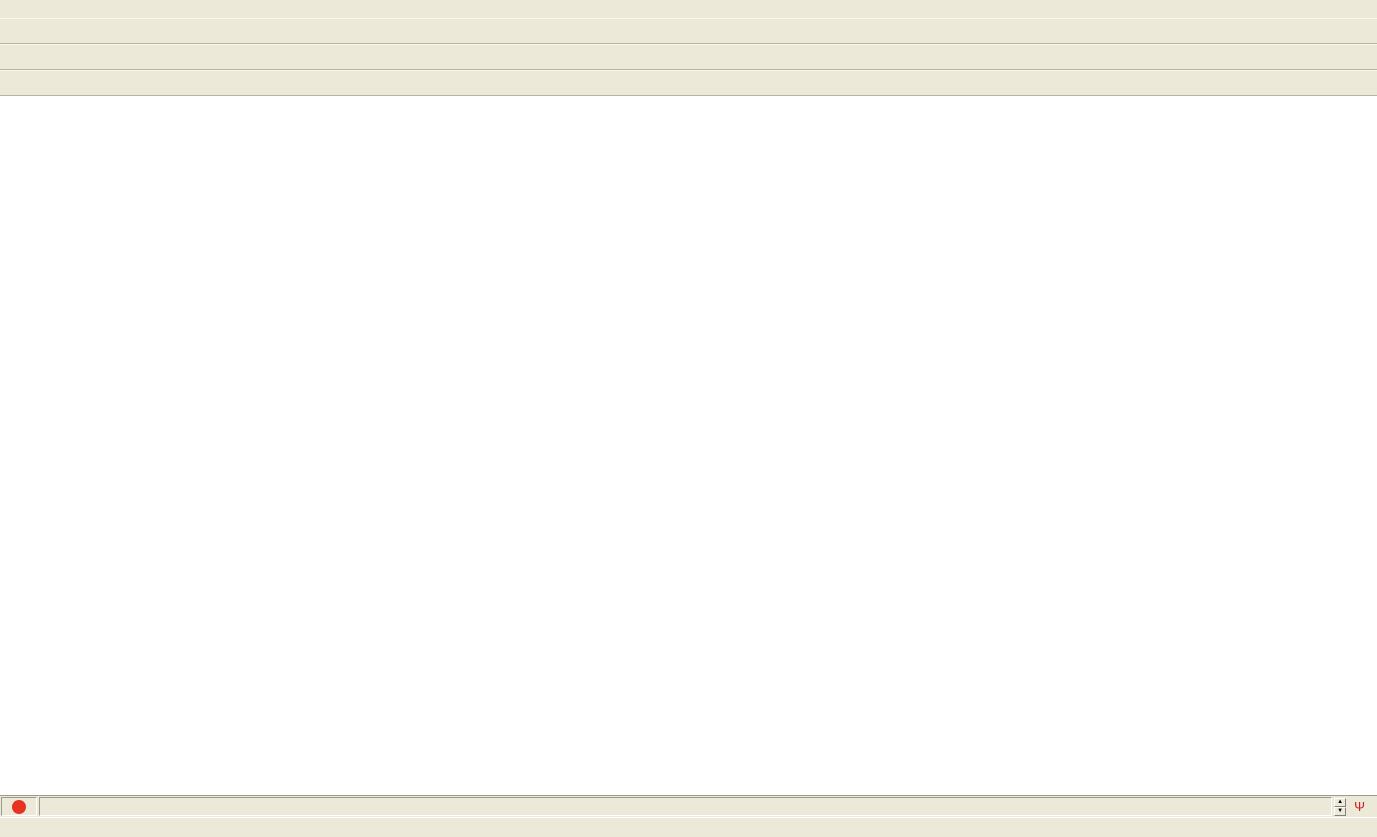 Image resolution: width=1377 pixels, height=837 pixels. Describe the element at coordinates (688, 9) in the screenshot. I see `menu-bar` at that location.